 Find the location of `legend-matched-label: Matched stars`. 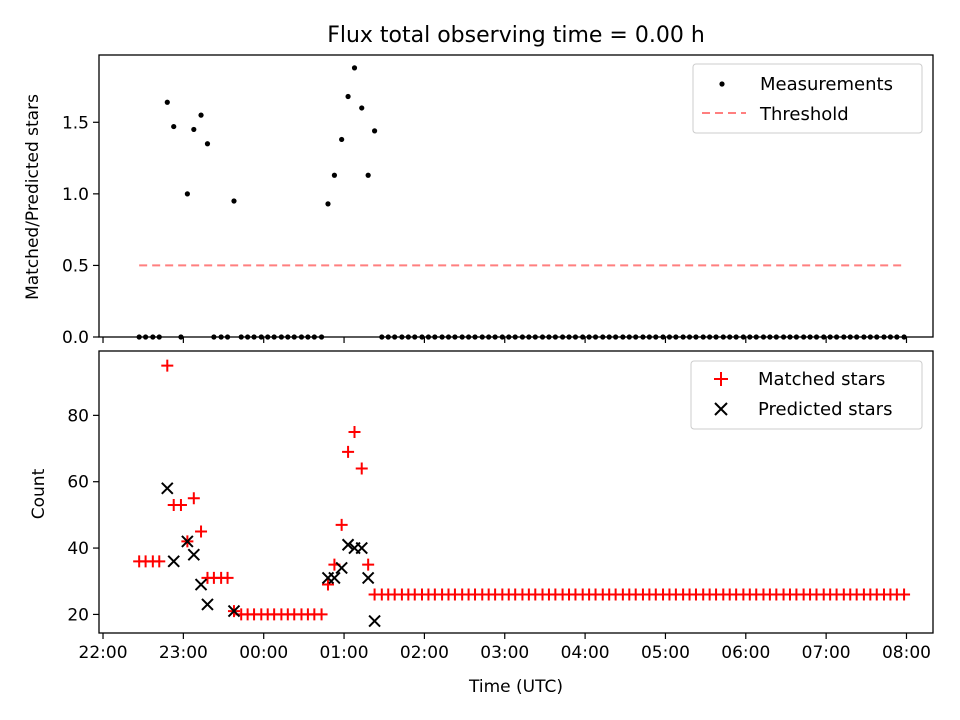

legend-matched-label: Matched stars is located at coordinates (821, 379).